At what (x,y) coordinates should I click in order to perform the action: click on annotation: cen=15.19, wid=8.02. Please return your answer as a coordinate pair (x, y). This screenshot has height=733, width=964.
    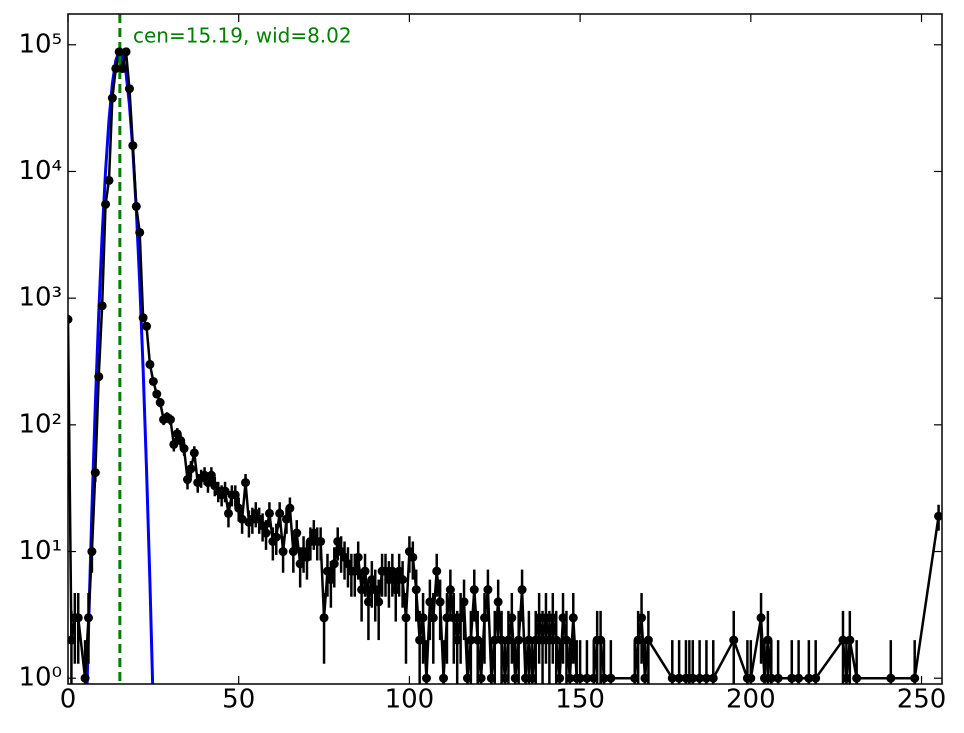
    Looking at the image, I should click on (242, 36).